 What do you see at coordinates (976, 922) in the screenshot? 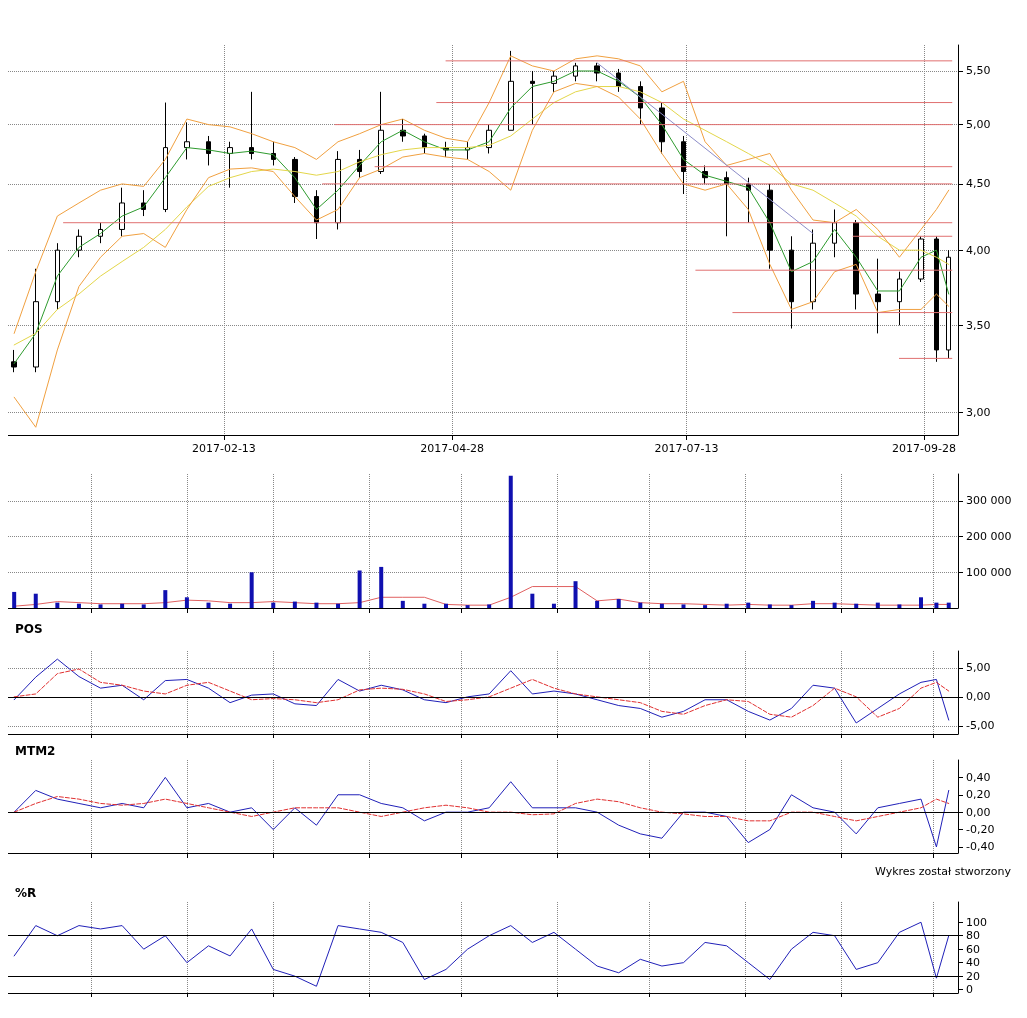
I see `y-tick-label: 100` at bounding box center [976, 922].